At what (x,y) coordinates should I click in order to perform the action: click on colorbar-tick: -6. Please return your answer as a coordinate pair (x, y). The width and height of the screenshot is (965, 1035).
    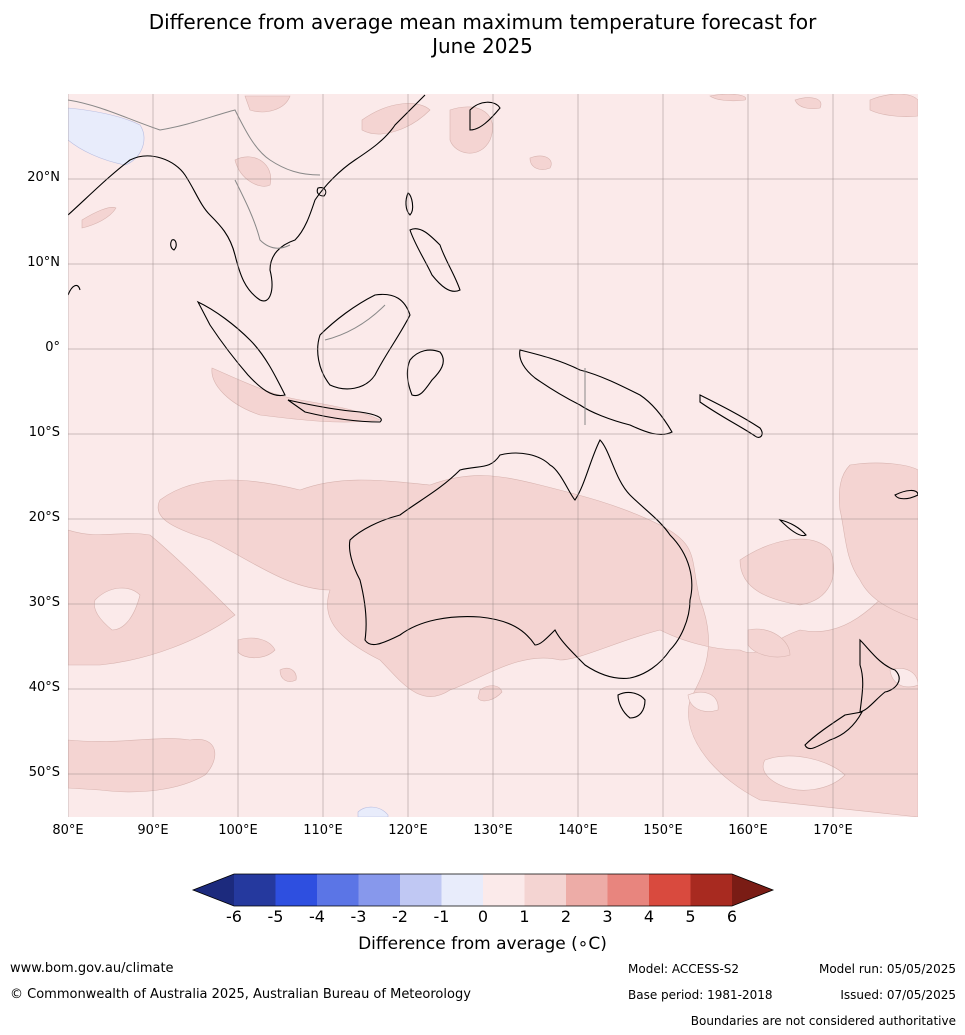
    Looking at the image, I should click on (234, 916).